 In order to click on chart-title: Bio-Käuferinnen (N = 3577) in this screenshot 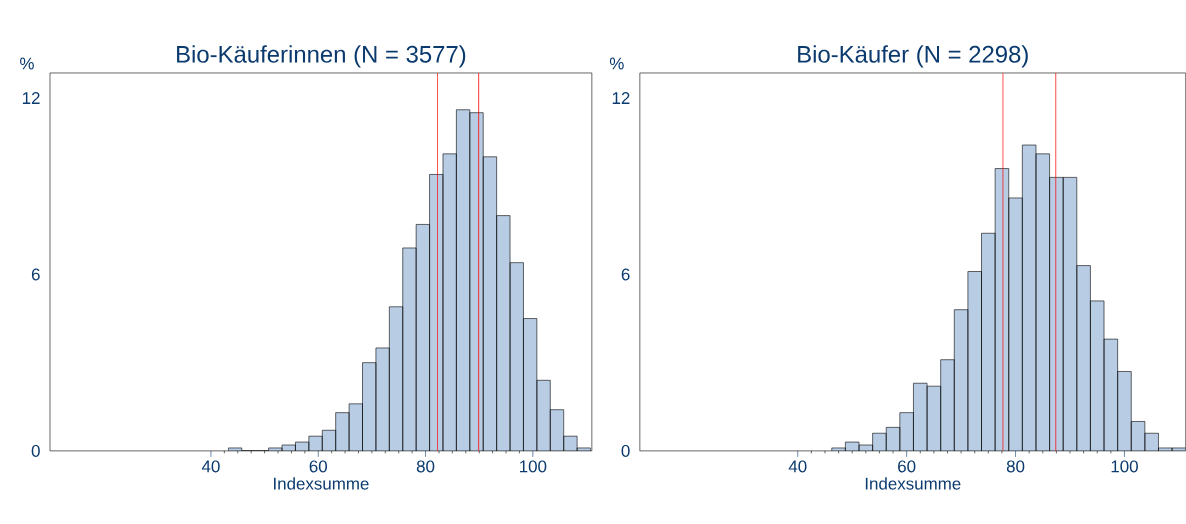, I will do `click(321, 56)`.